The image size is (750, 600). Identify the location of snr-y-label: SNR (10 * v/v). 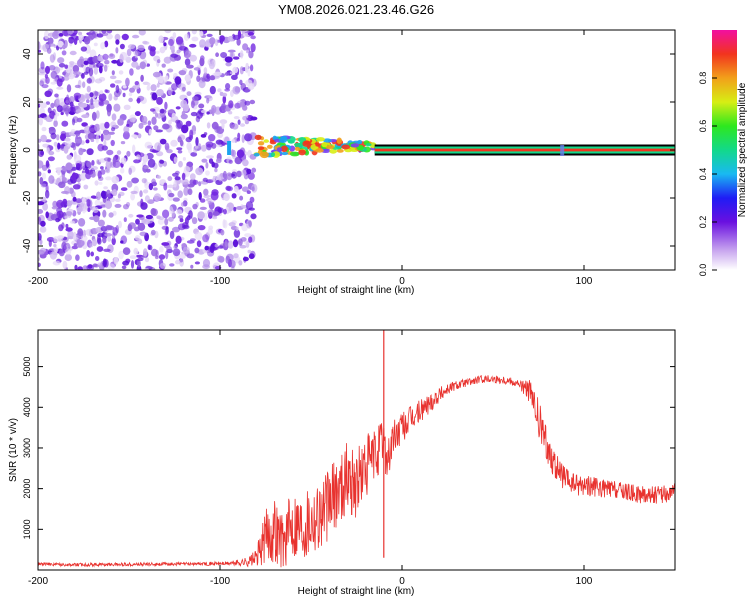
(13, 450).